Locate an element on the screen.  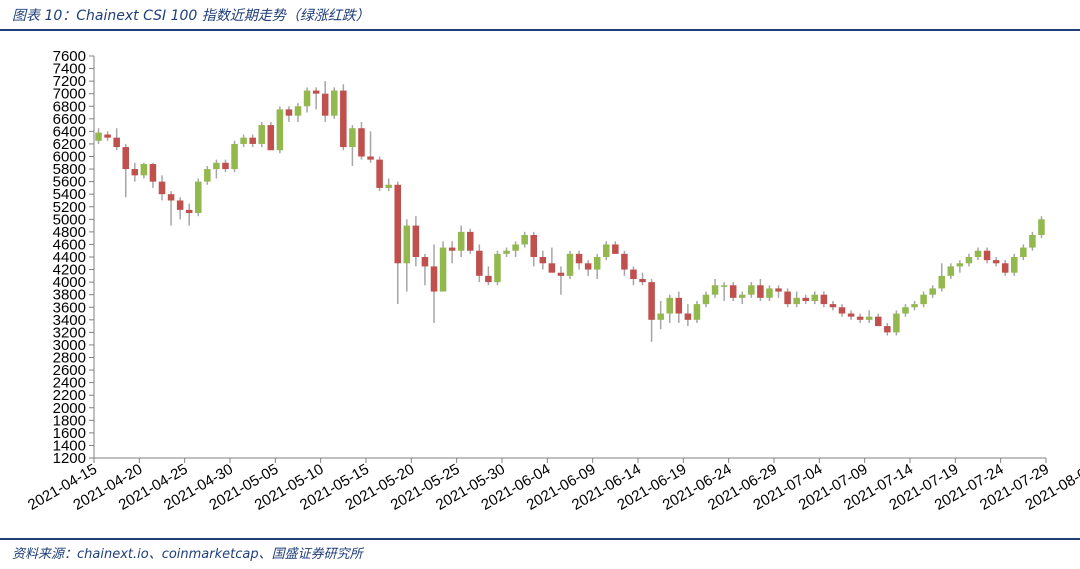
y-tick-label: 2000 is located at coordinates (69, 408).